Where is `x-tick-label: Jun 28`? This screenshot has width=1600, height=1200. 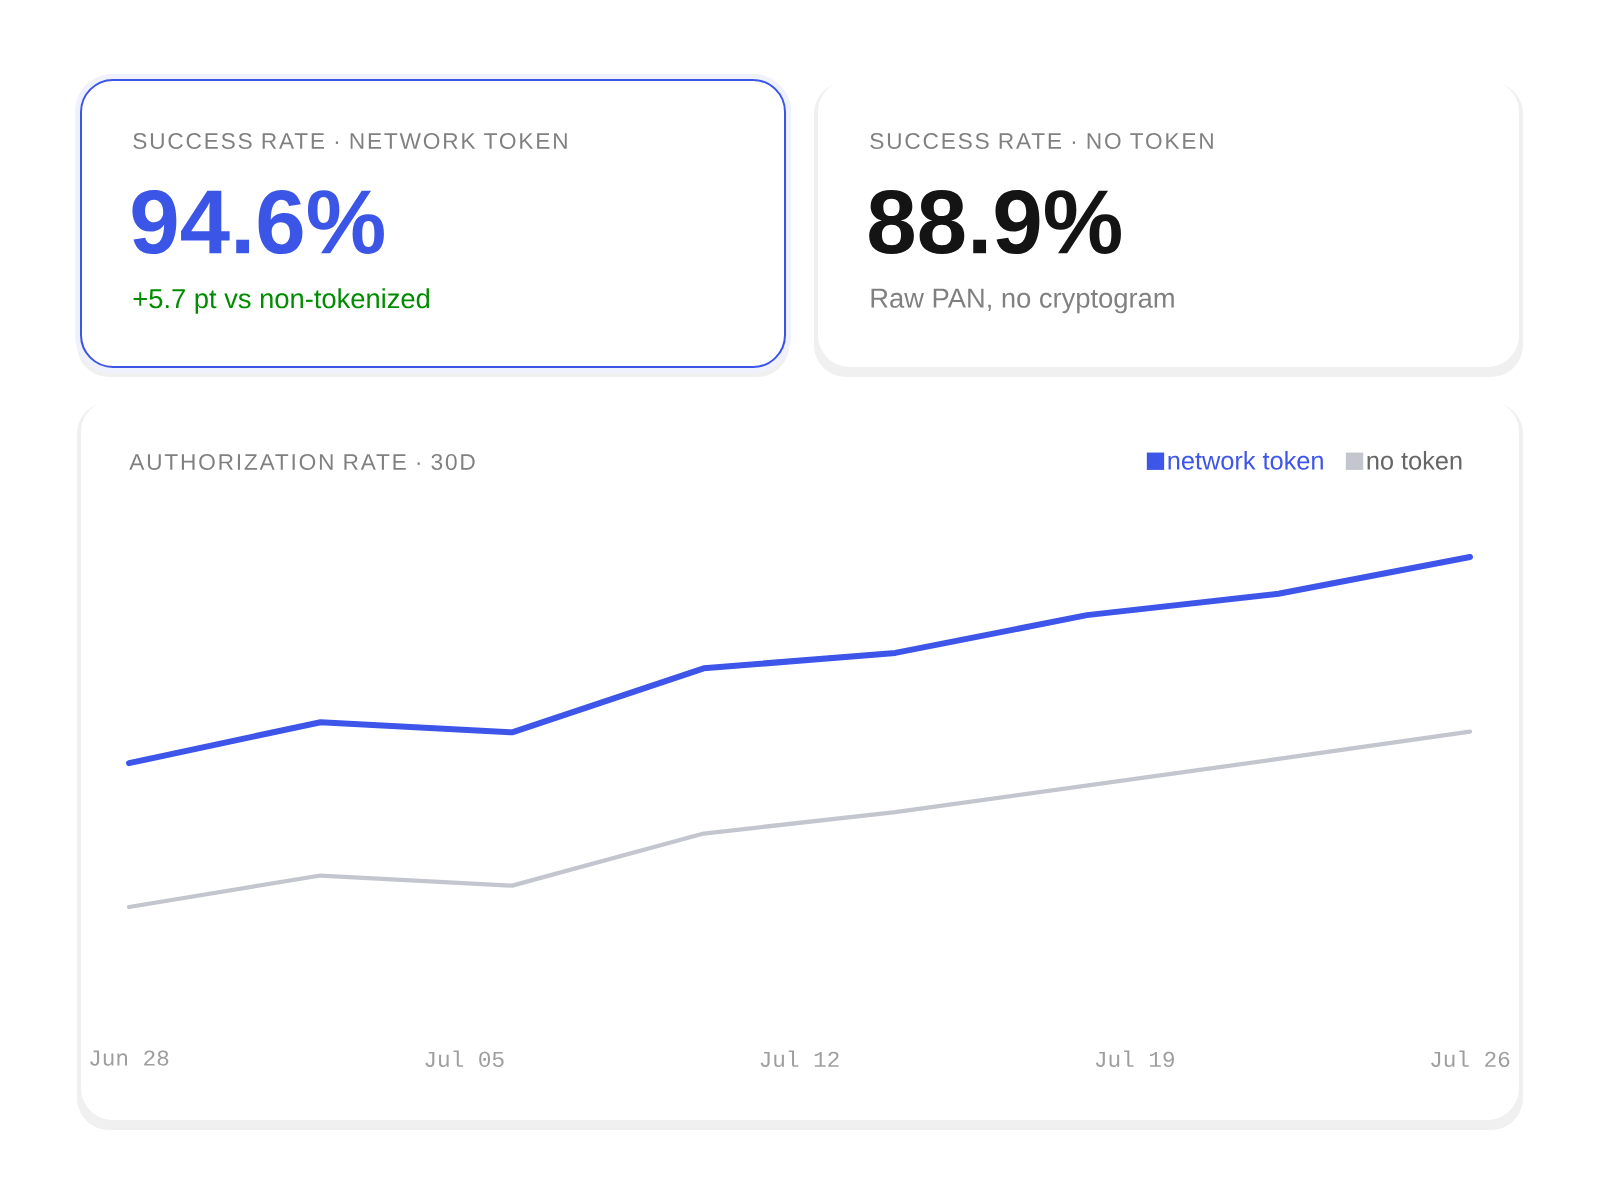
x-tick-label: Jun 28 is located at coordinates (129, 1058).